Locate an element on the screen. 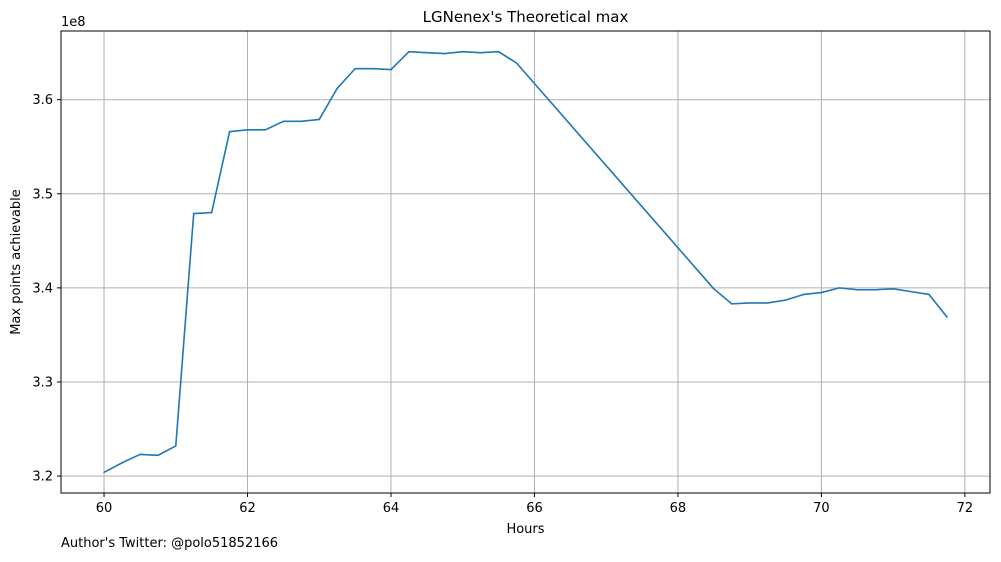  y-tick-label: 3.5 is located at coordinates (42, 194).